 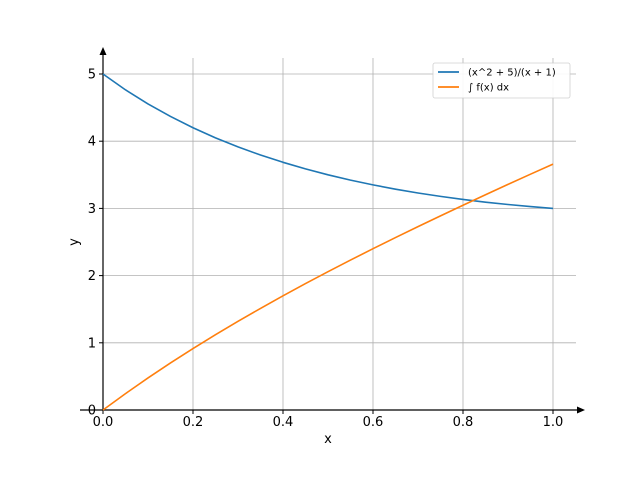 What do you see at coordinates (328, 439) in the screenshot?
I see `x-axis-label: x` at bounding box center [328, 439].